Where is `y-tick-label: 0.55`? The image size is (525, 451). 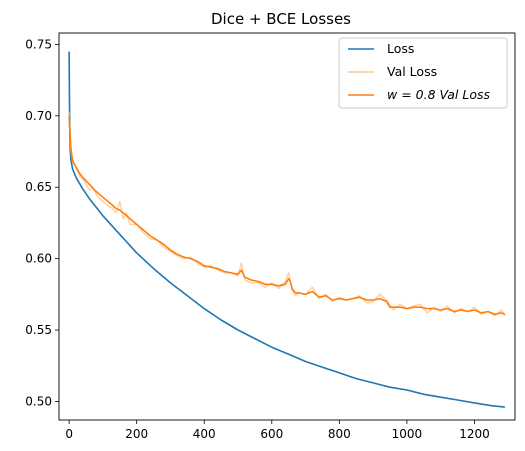 y-tick-label: 0.55 is located at coordinates (38, 330).